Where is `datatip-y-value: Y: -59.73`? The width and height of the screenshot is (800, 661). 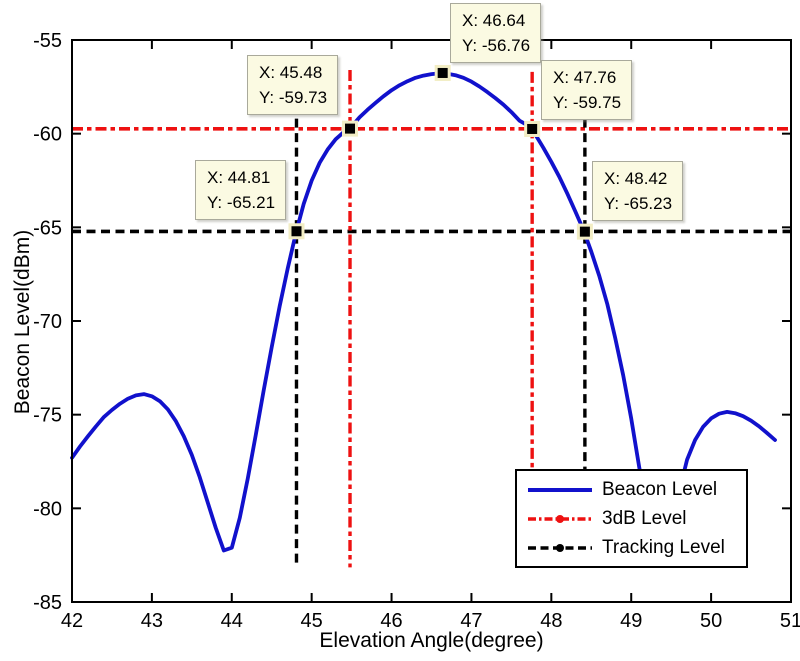
datatip-y-value: Y: -59.73 is located at coordinates (293, 97).